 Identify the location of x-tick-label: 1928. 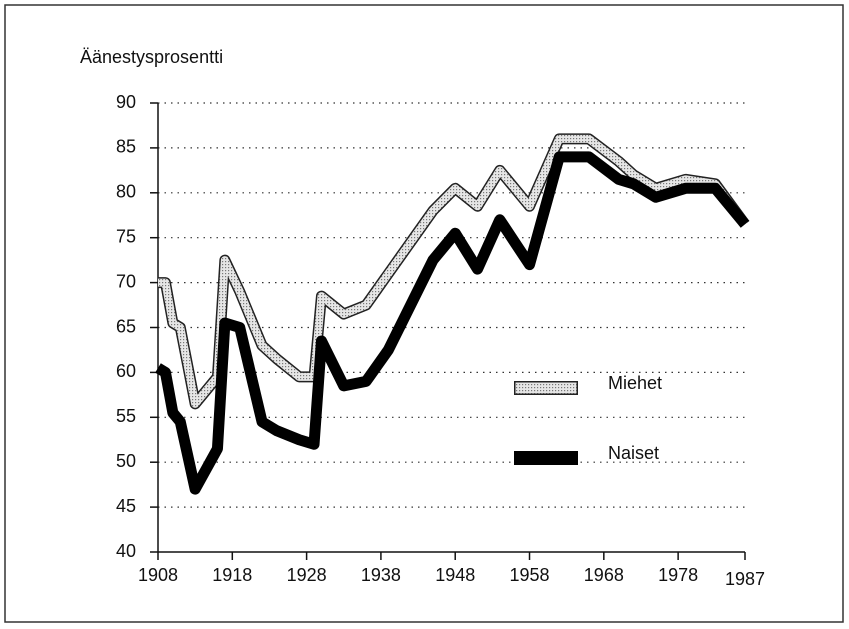
(307, 575).